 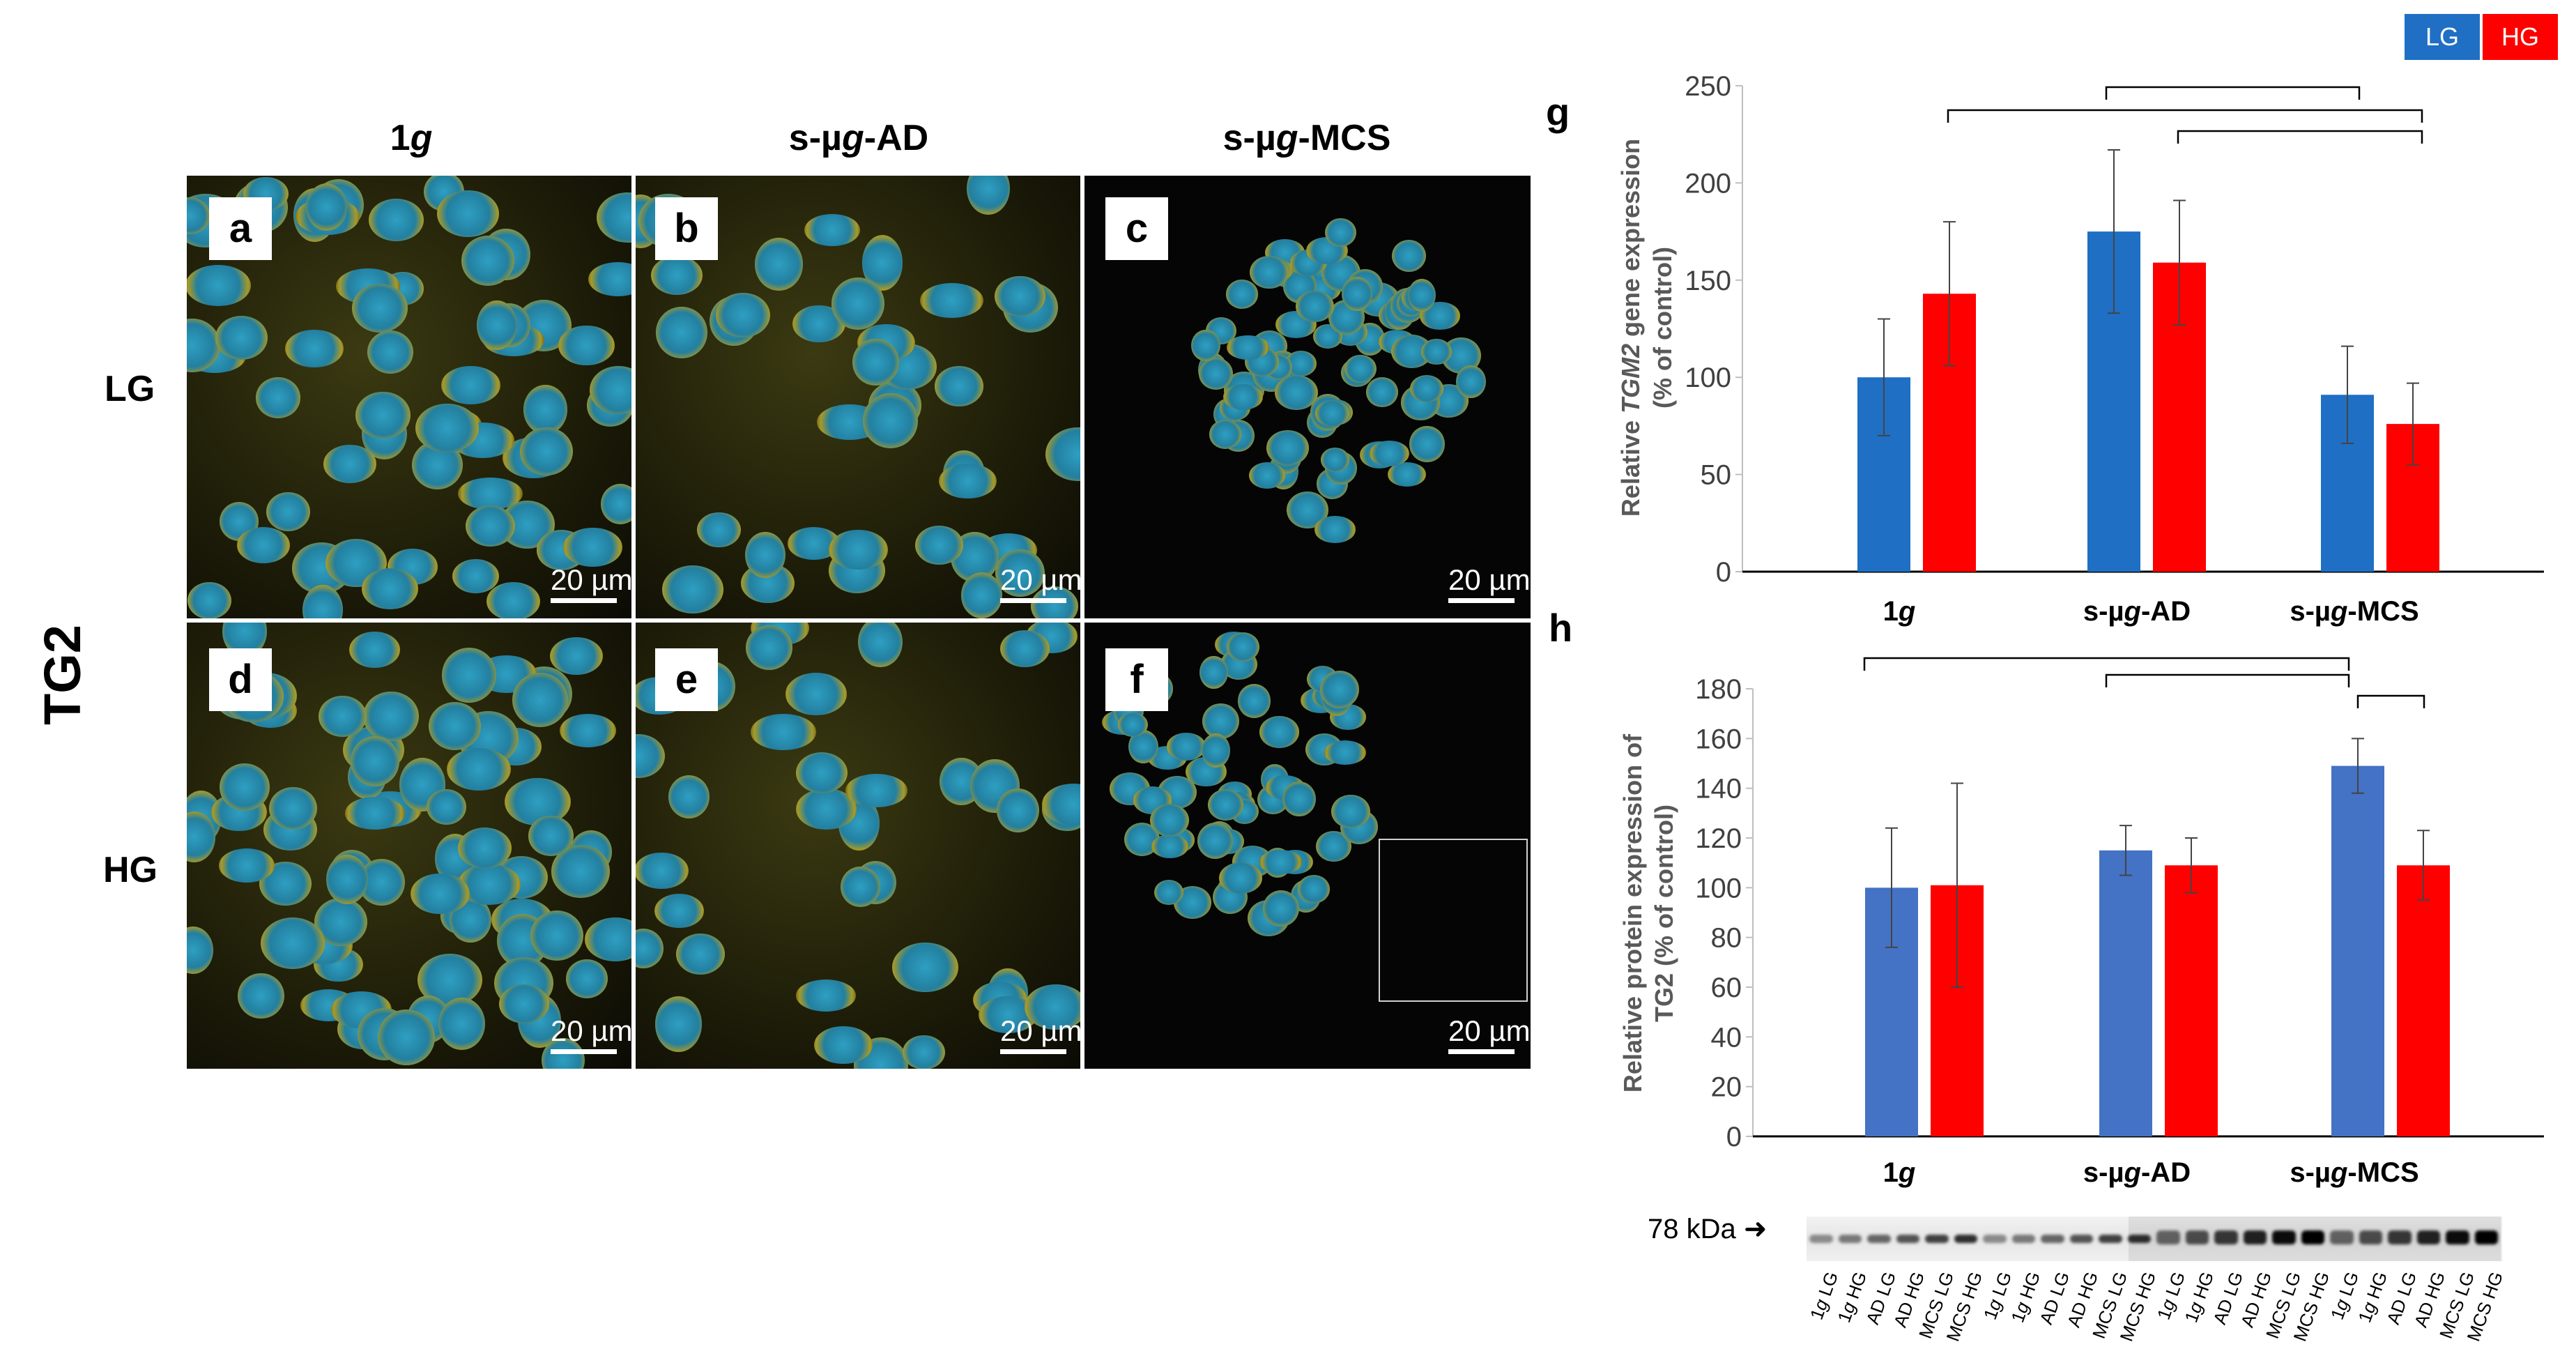 I want to click on x-category-label: s-µg-AD, so click(x=2137, y=611).